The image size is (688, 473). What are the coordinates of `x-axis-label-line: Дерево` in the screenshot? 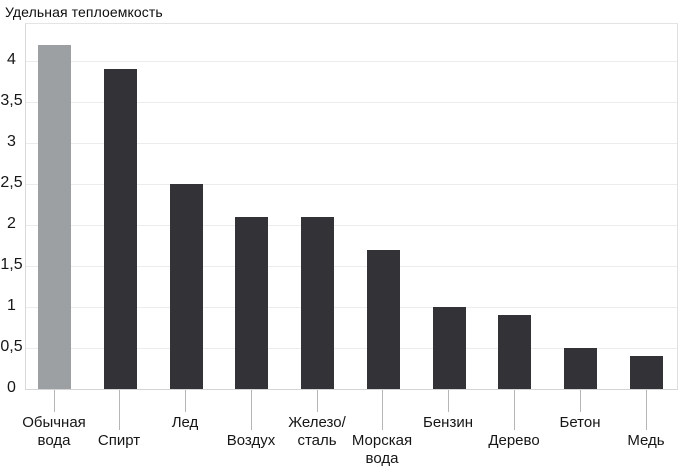 It's located at (514, 440).